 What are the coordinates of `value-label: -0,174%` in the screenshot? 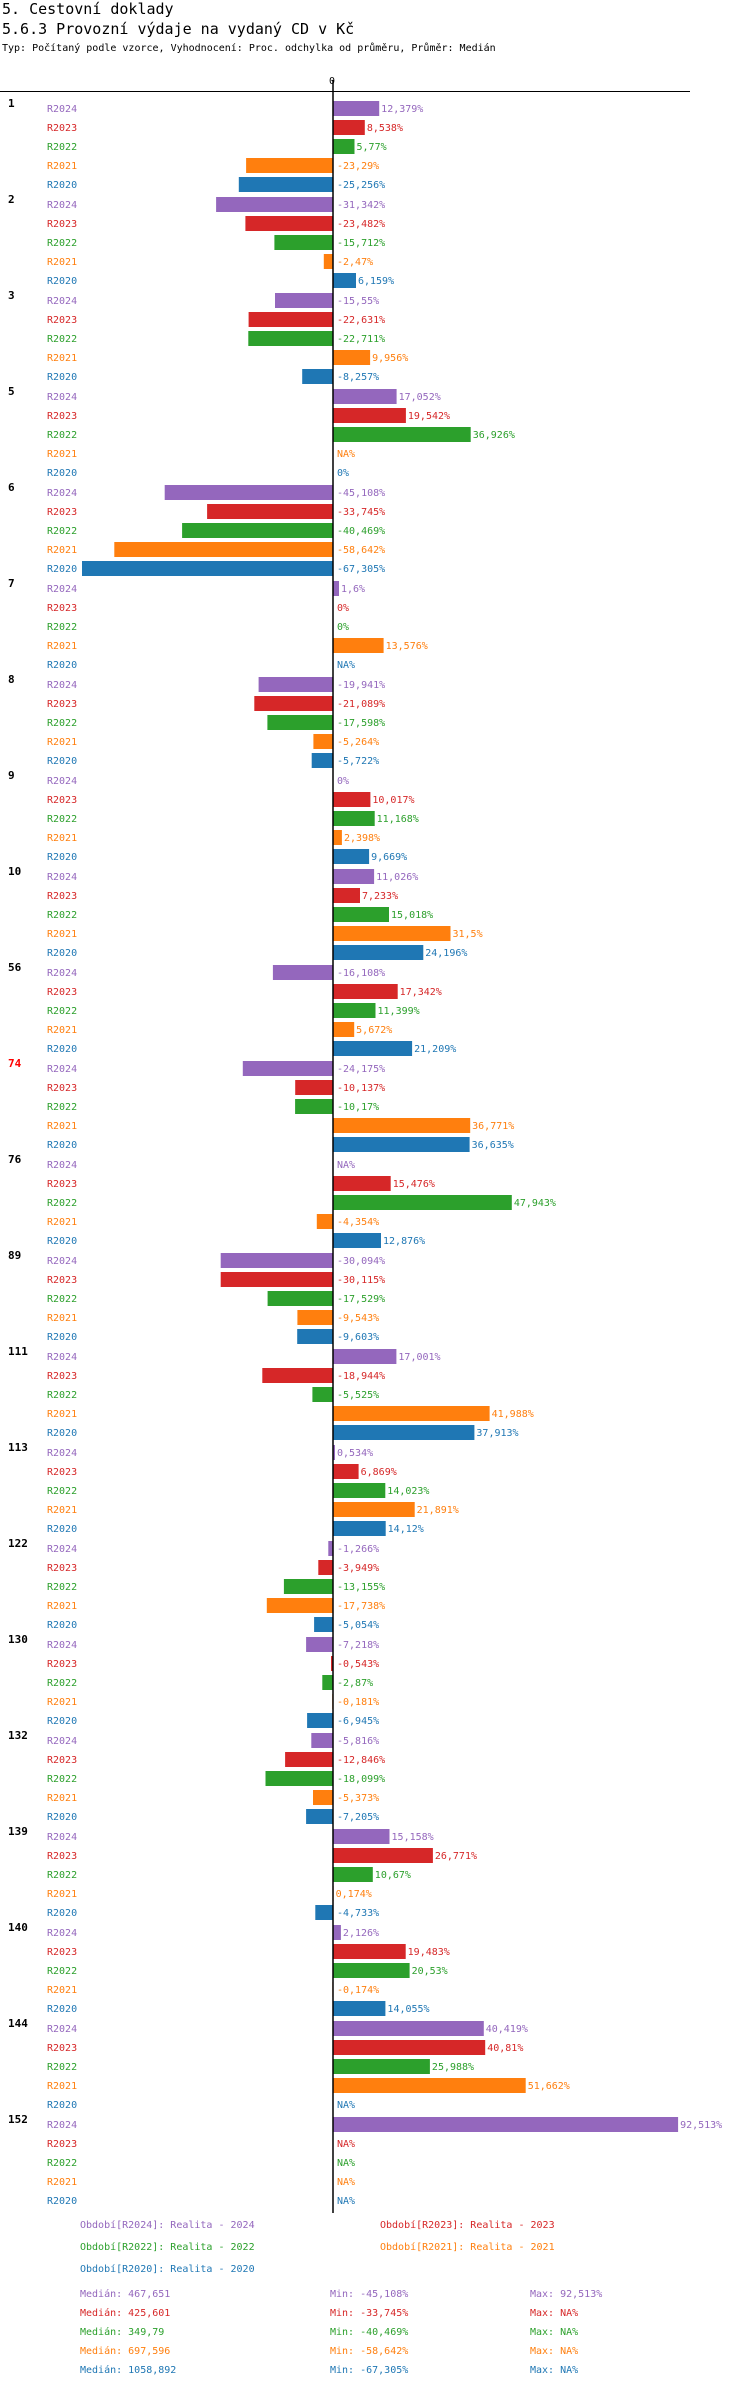 It's located at (358, 1990).